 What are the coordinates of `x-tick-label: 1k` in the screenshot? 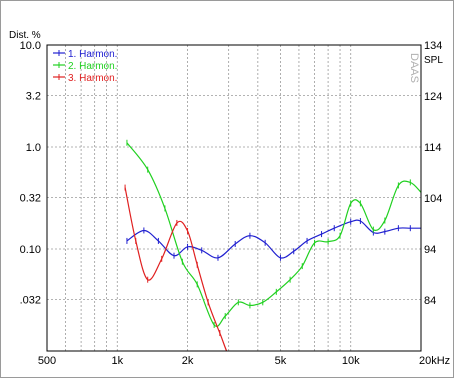 It's located at (117, 361).